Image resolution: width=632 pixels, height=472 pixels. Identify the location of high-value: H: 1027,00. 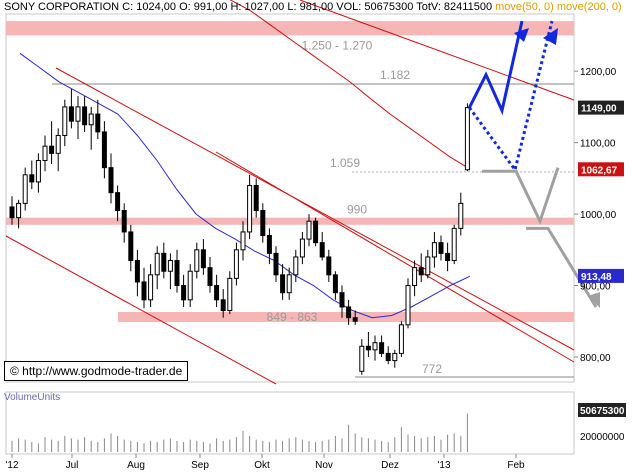
(257, 7).